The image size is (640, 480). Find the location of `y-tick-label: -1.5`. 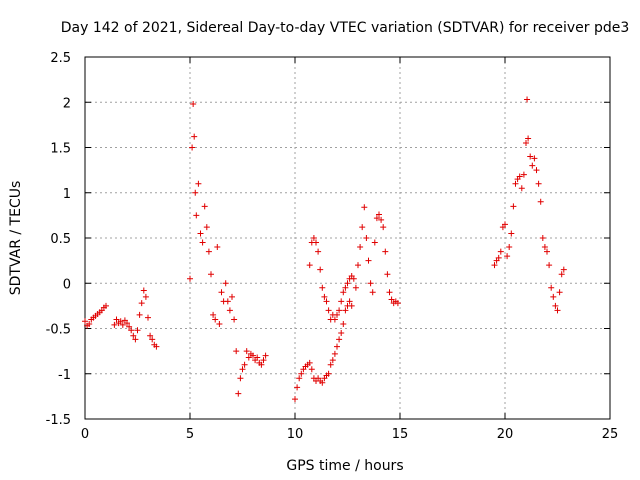

y-tick-label: -1.5 is located at coordinates (58, 420).